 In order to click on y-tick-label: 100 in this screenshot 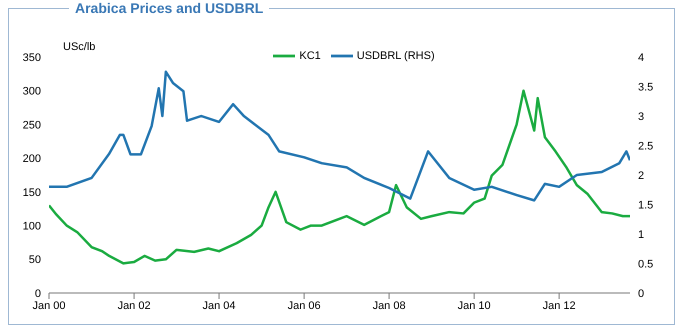, I will do `click(31, 226)`.